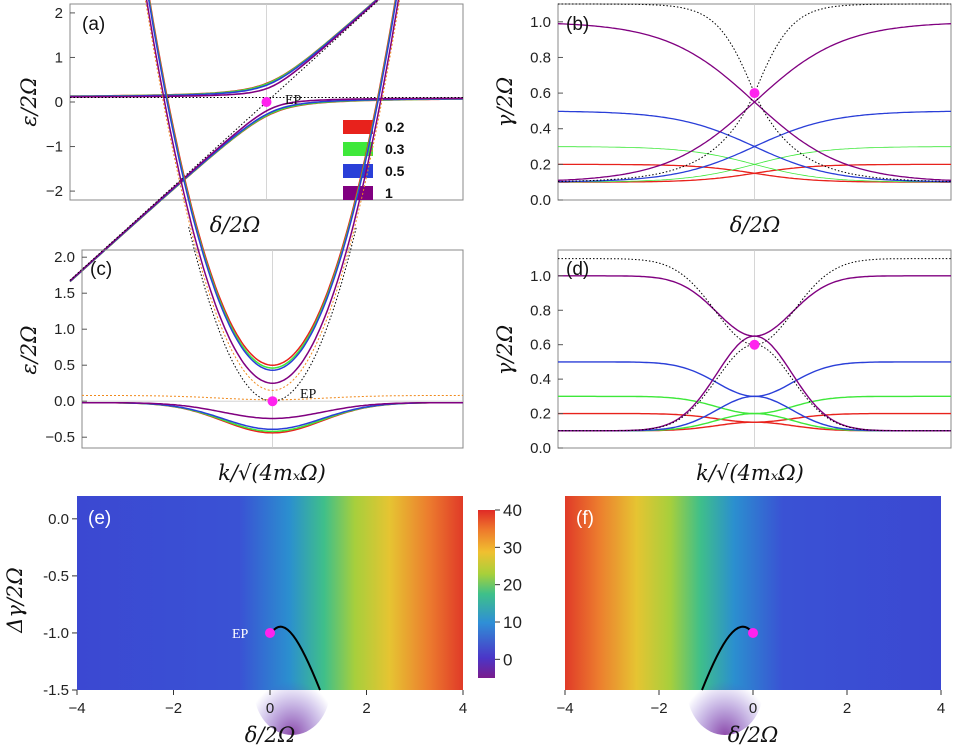  Describe the element at coordinates (577, 269) in the screenshot. I see `panel-d-label: (d)` at that location.